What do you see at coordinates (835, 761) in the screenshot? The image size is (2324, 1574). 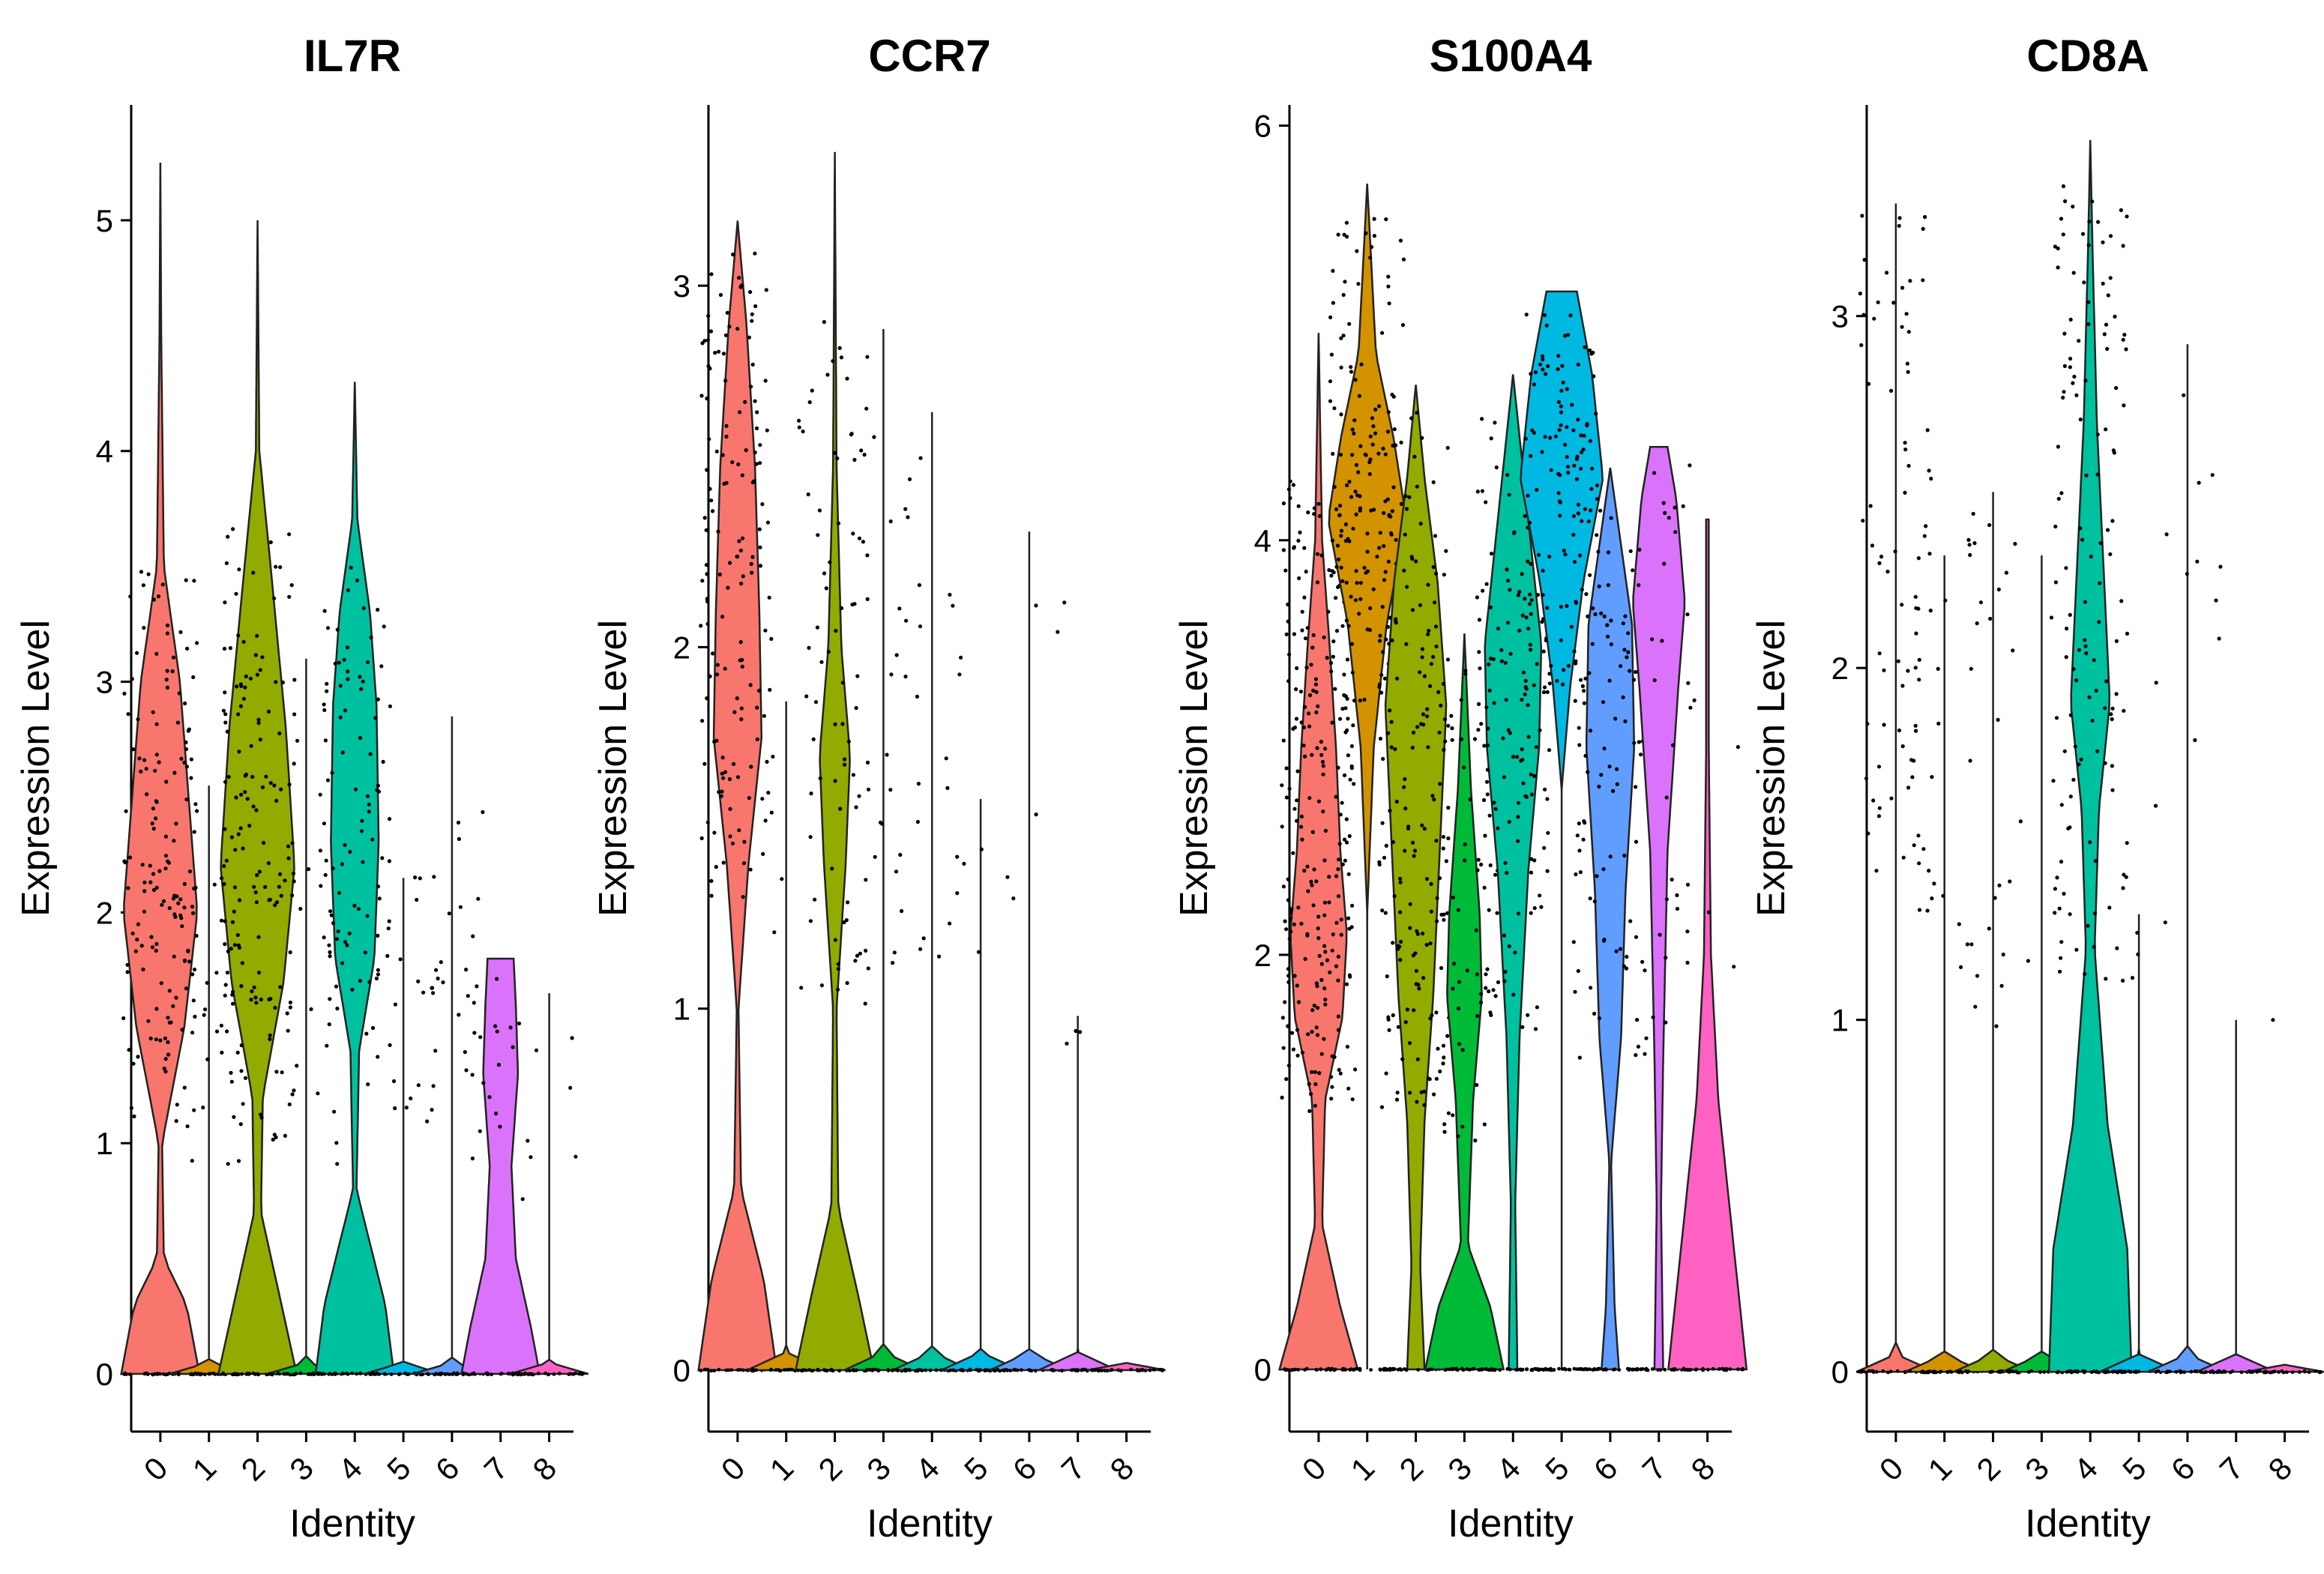 I see `violin-shape` at bounding box center [835, 761].